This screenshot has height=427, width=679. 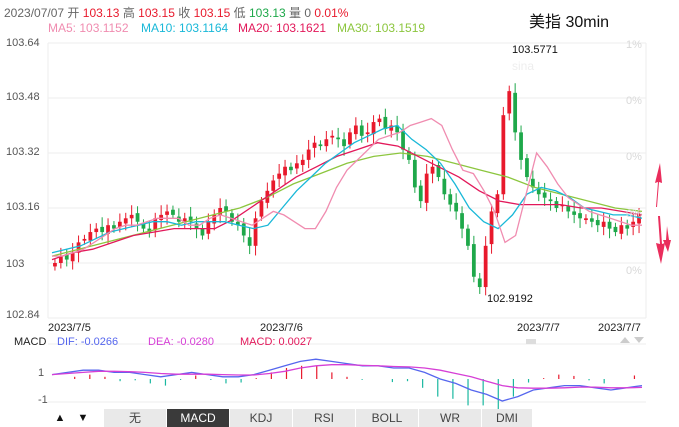 What do you see at coordinates (324, 418) in the screenshot?
I see `tab-rsi: RSI` at bounding box center [324, 418].